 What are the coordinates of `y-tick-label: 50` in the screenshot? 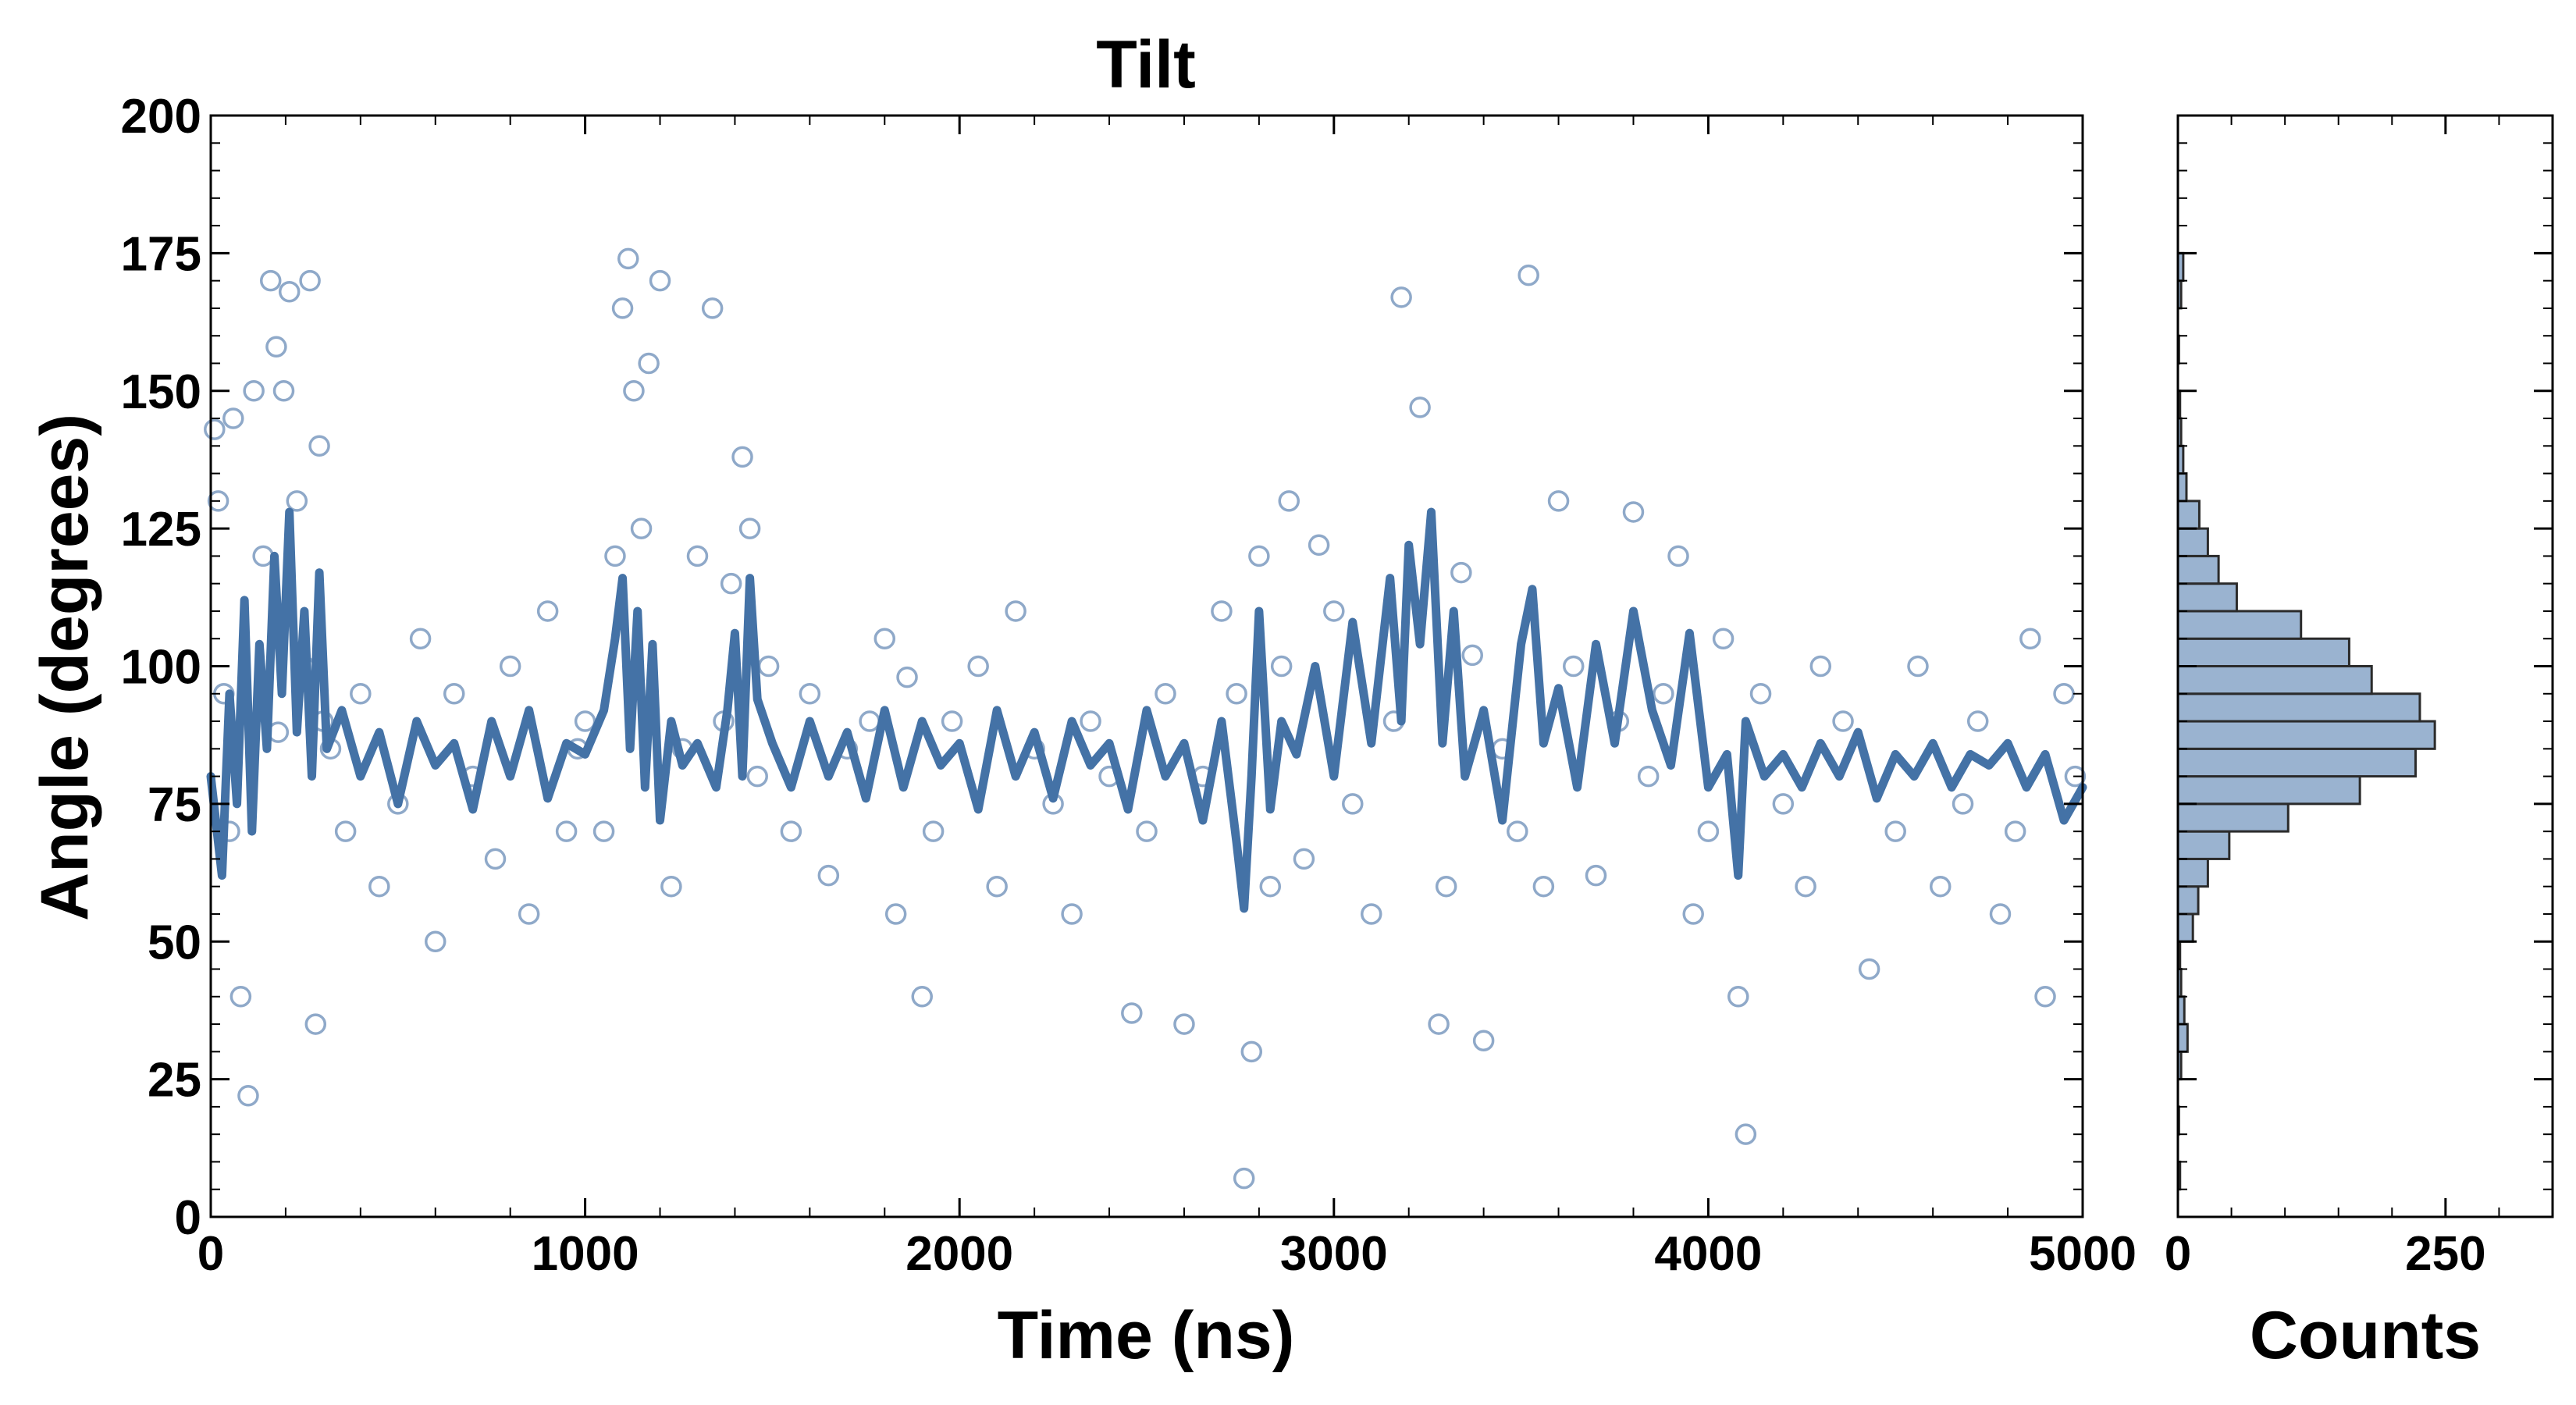 It's located at (174, 943).